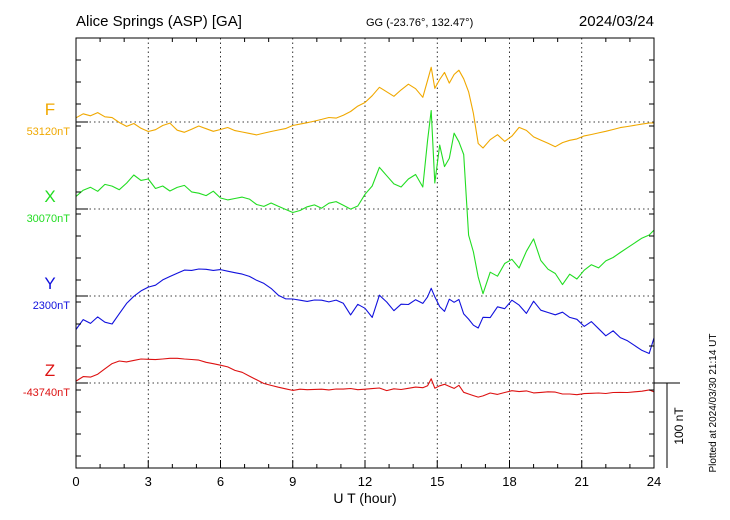 Image resolution: width=730 pixels, height=520 pixels. Describe the element at coordinates (49, 132) in the screenshot. I see `series-baseline-f: 53120nT` at that location.